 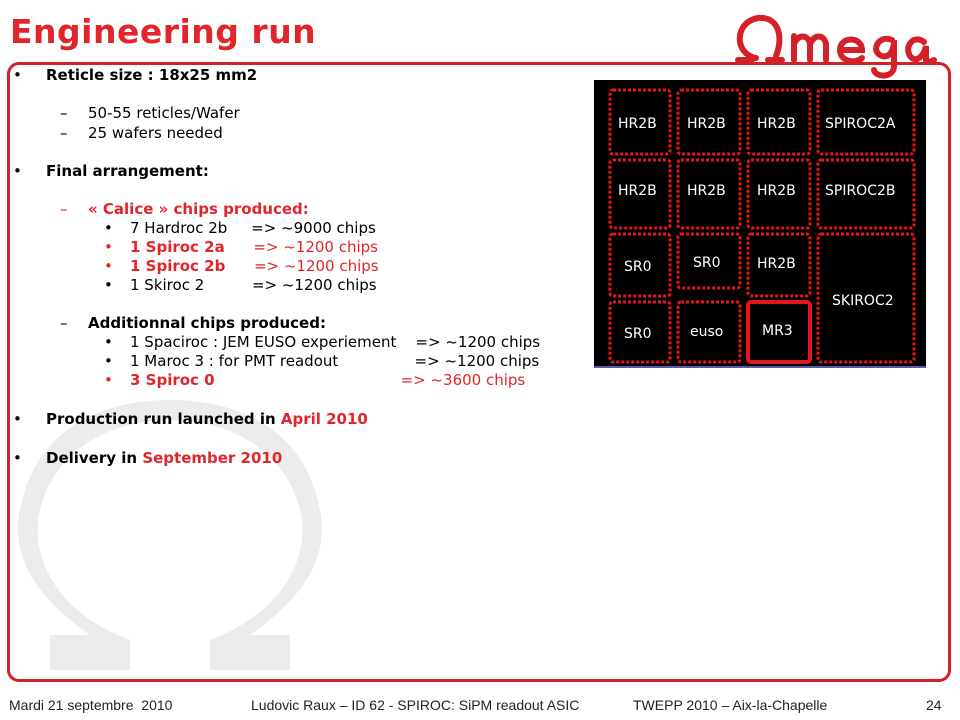 What do you see at coordinates (254, 266) in the screenshot?
I see `spiroc2b-item: 1 Spiroc 2b => ~1200 chips` at bounding box center [254, 266].